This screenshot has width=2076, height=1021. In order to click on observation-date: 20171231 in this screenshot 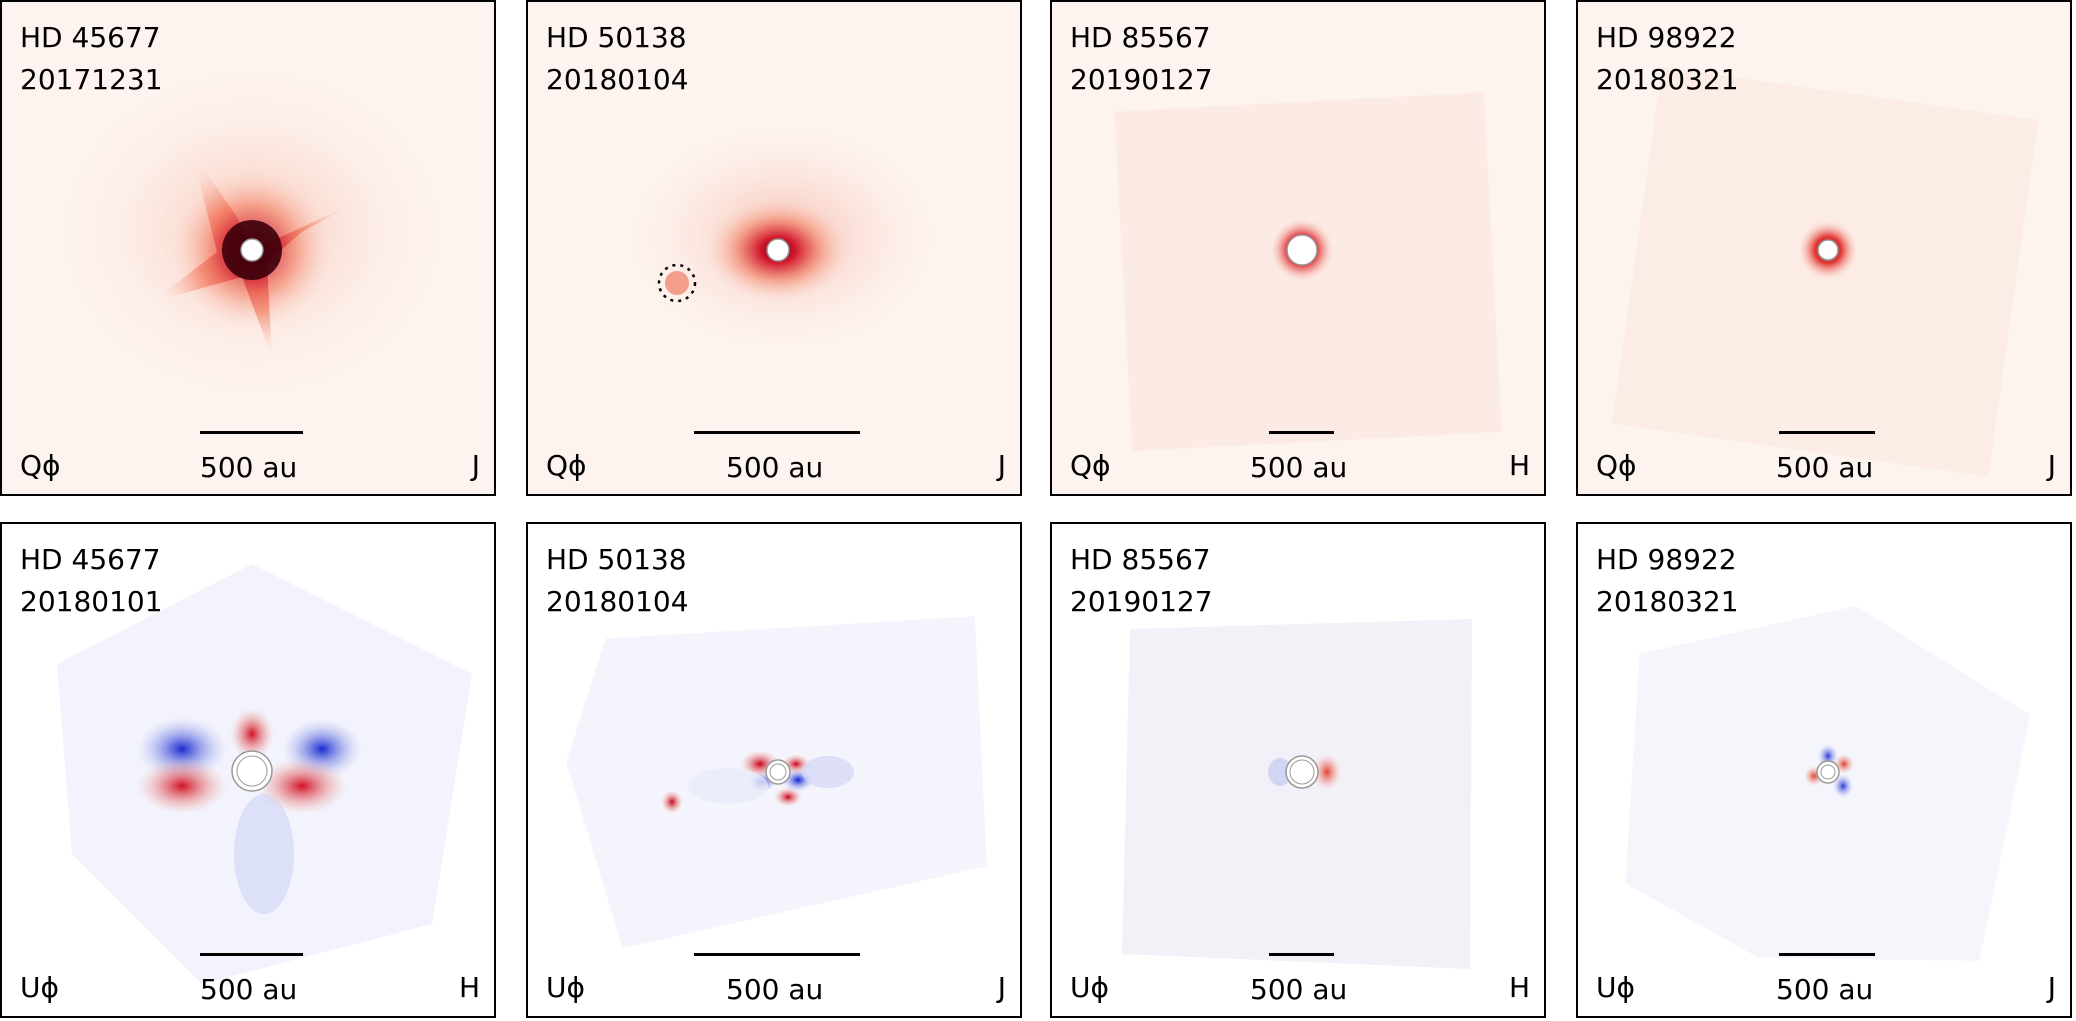, I will do `click(91, 79)`.